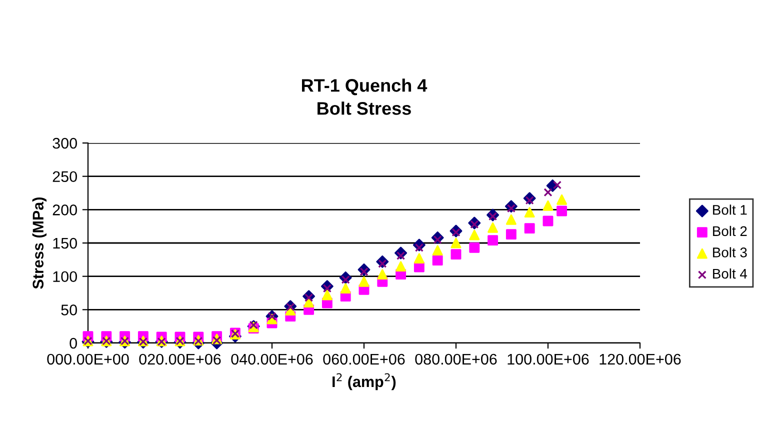 The width and height of the screenshot is (766, 426). Describe the element at coordinates (69, 310) in the screenshot. I see `y-tick-label: 50` at that location.